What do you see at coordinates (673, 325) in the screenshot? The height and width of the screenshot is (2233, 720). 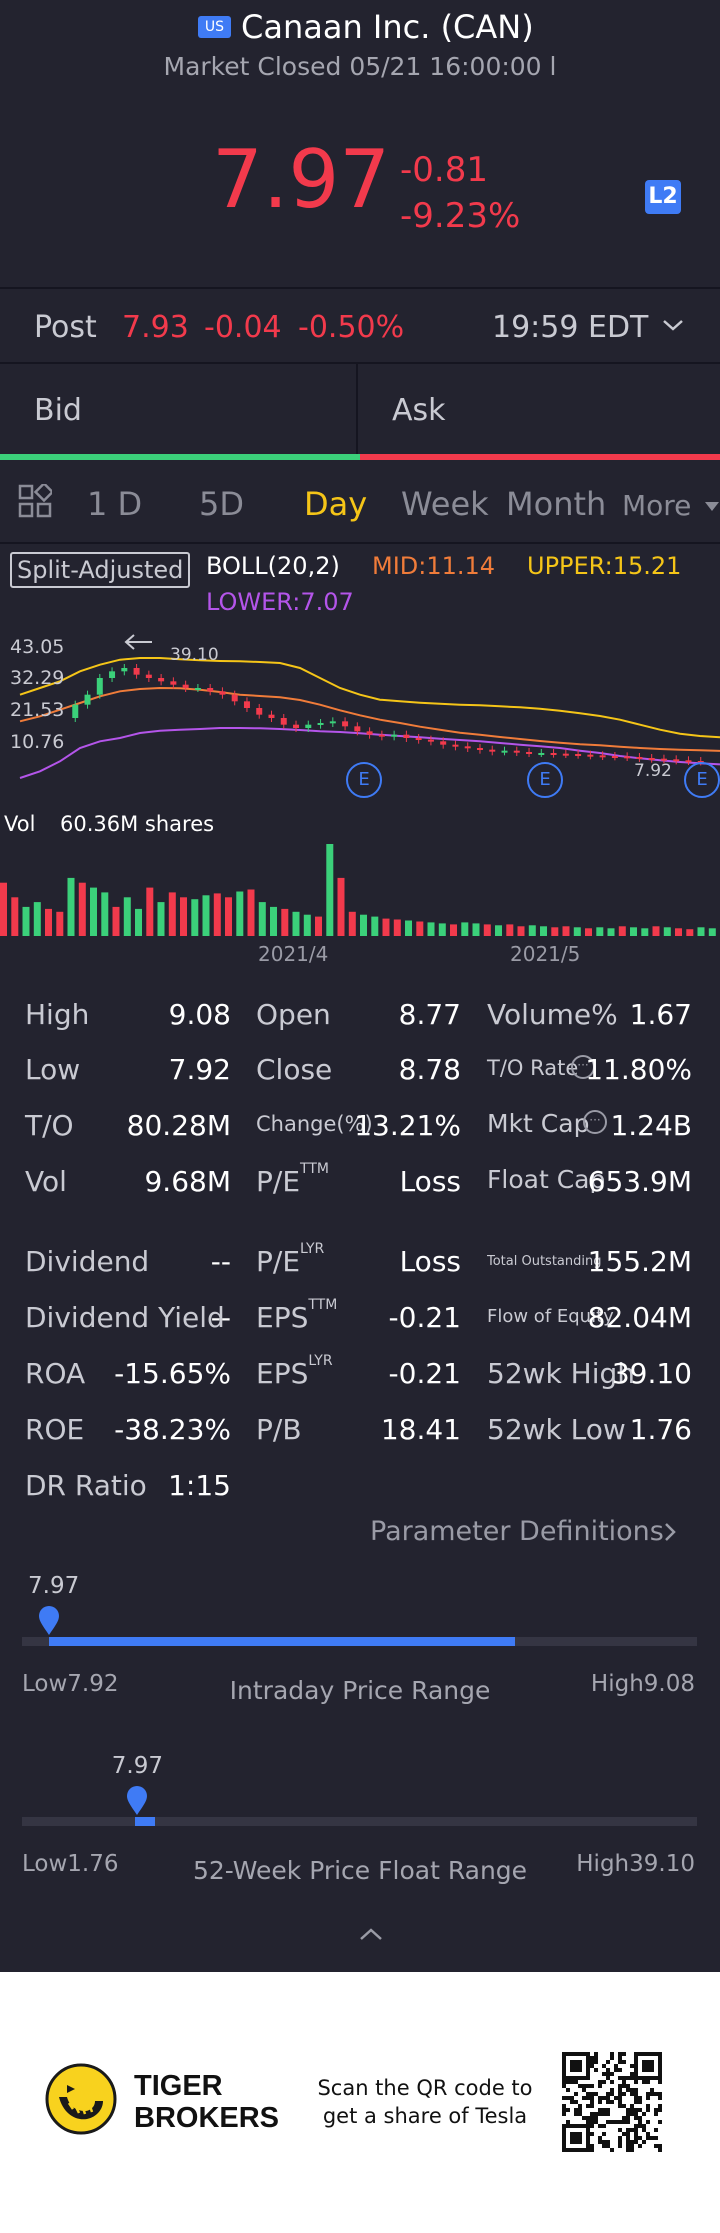 I see `chevron-down-icon` at bounding box center [673, 325].